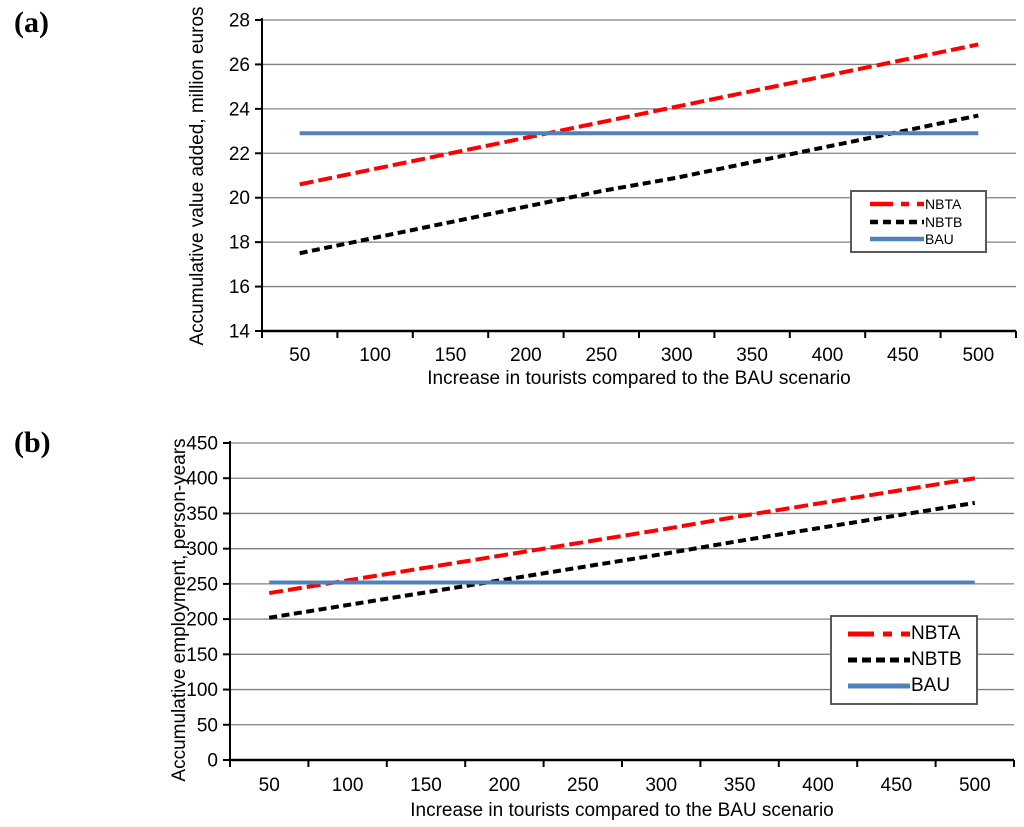 The image size is (1024, 827). Describe the element at coordinates (212, 761) in the screenshot. I see `svg-text: 0` at that location.